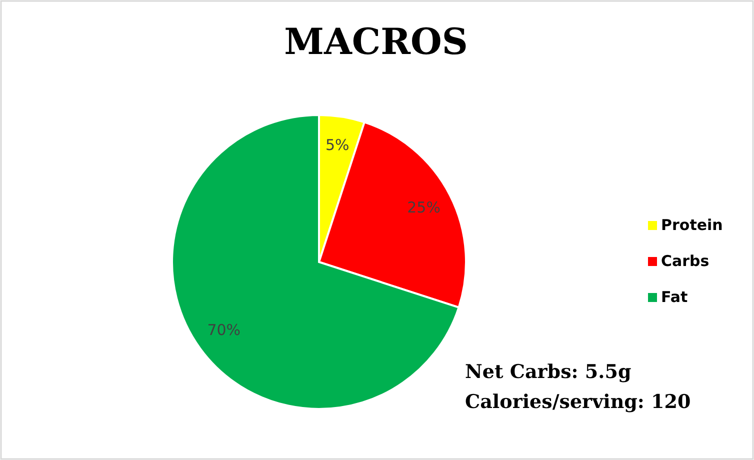 The height and width of the screenshot is (460, 754). What do you see at coordinates (674, 297) in the screenshot?
I see `legend-label: Fat` at bounding box center [674, 297].